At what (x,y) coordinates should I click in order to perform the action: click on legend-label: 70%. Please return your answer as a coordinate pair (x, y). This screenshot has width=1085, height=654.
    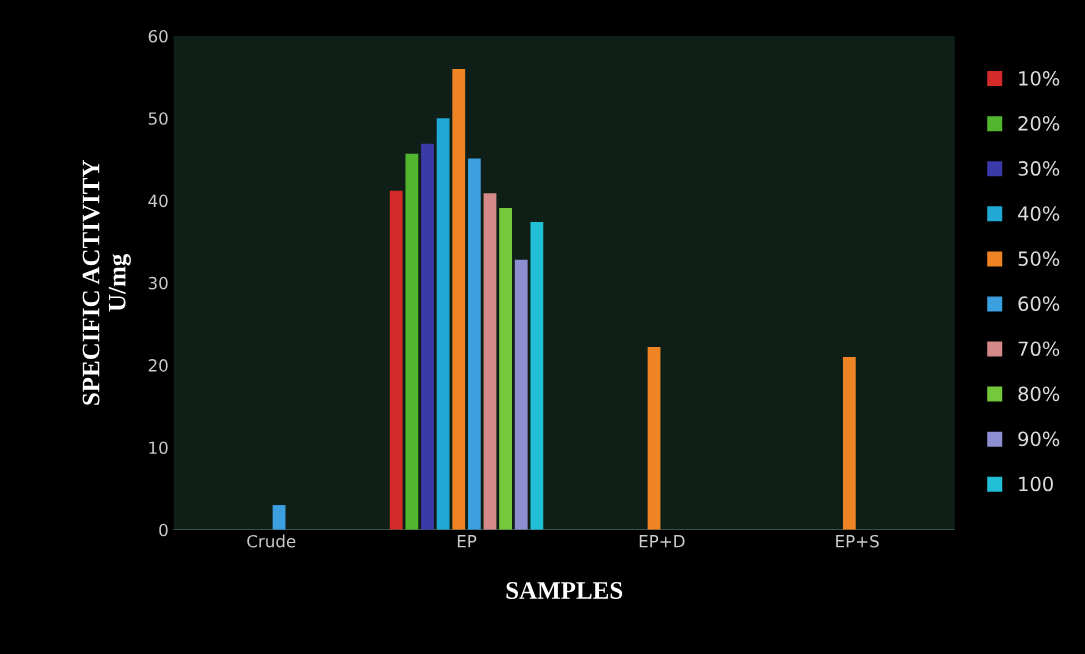
    Looking at the image, I should click on (1039, 349).